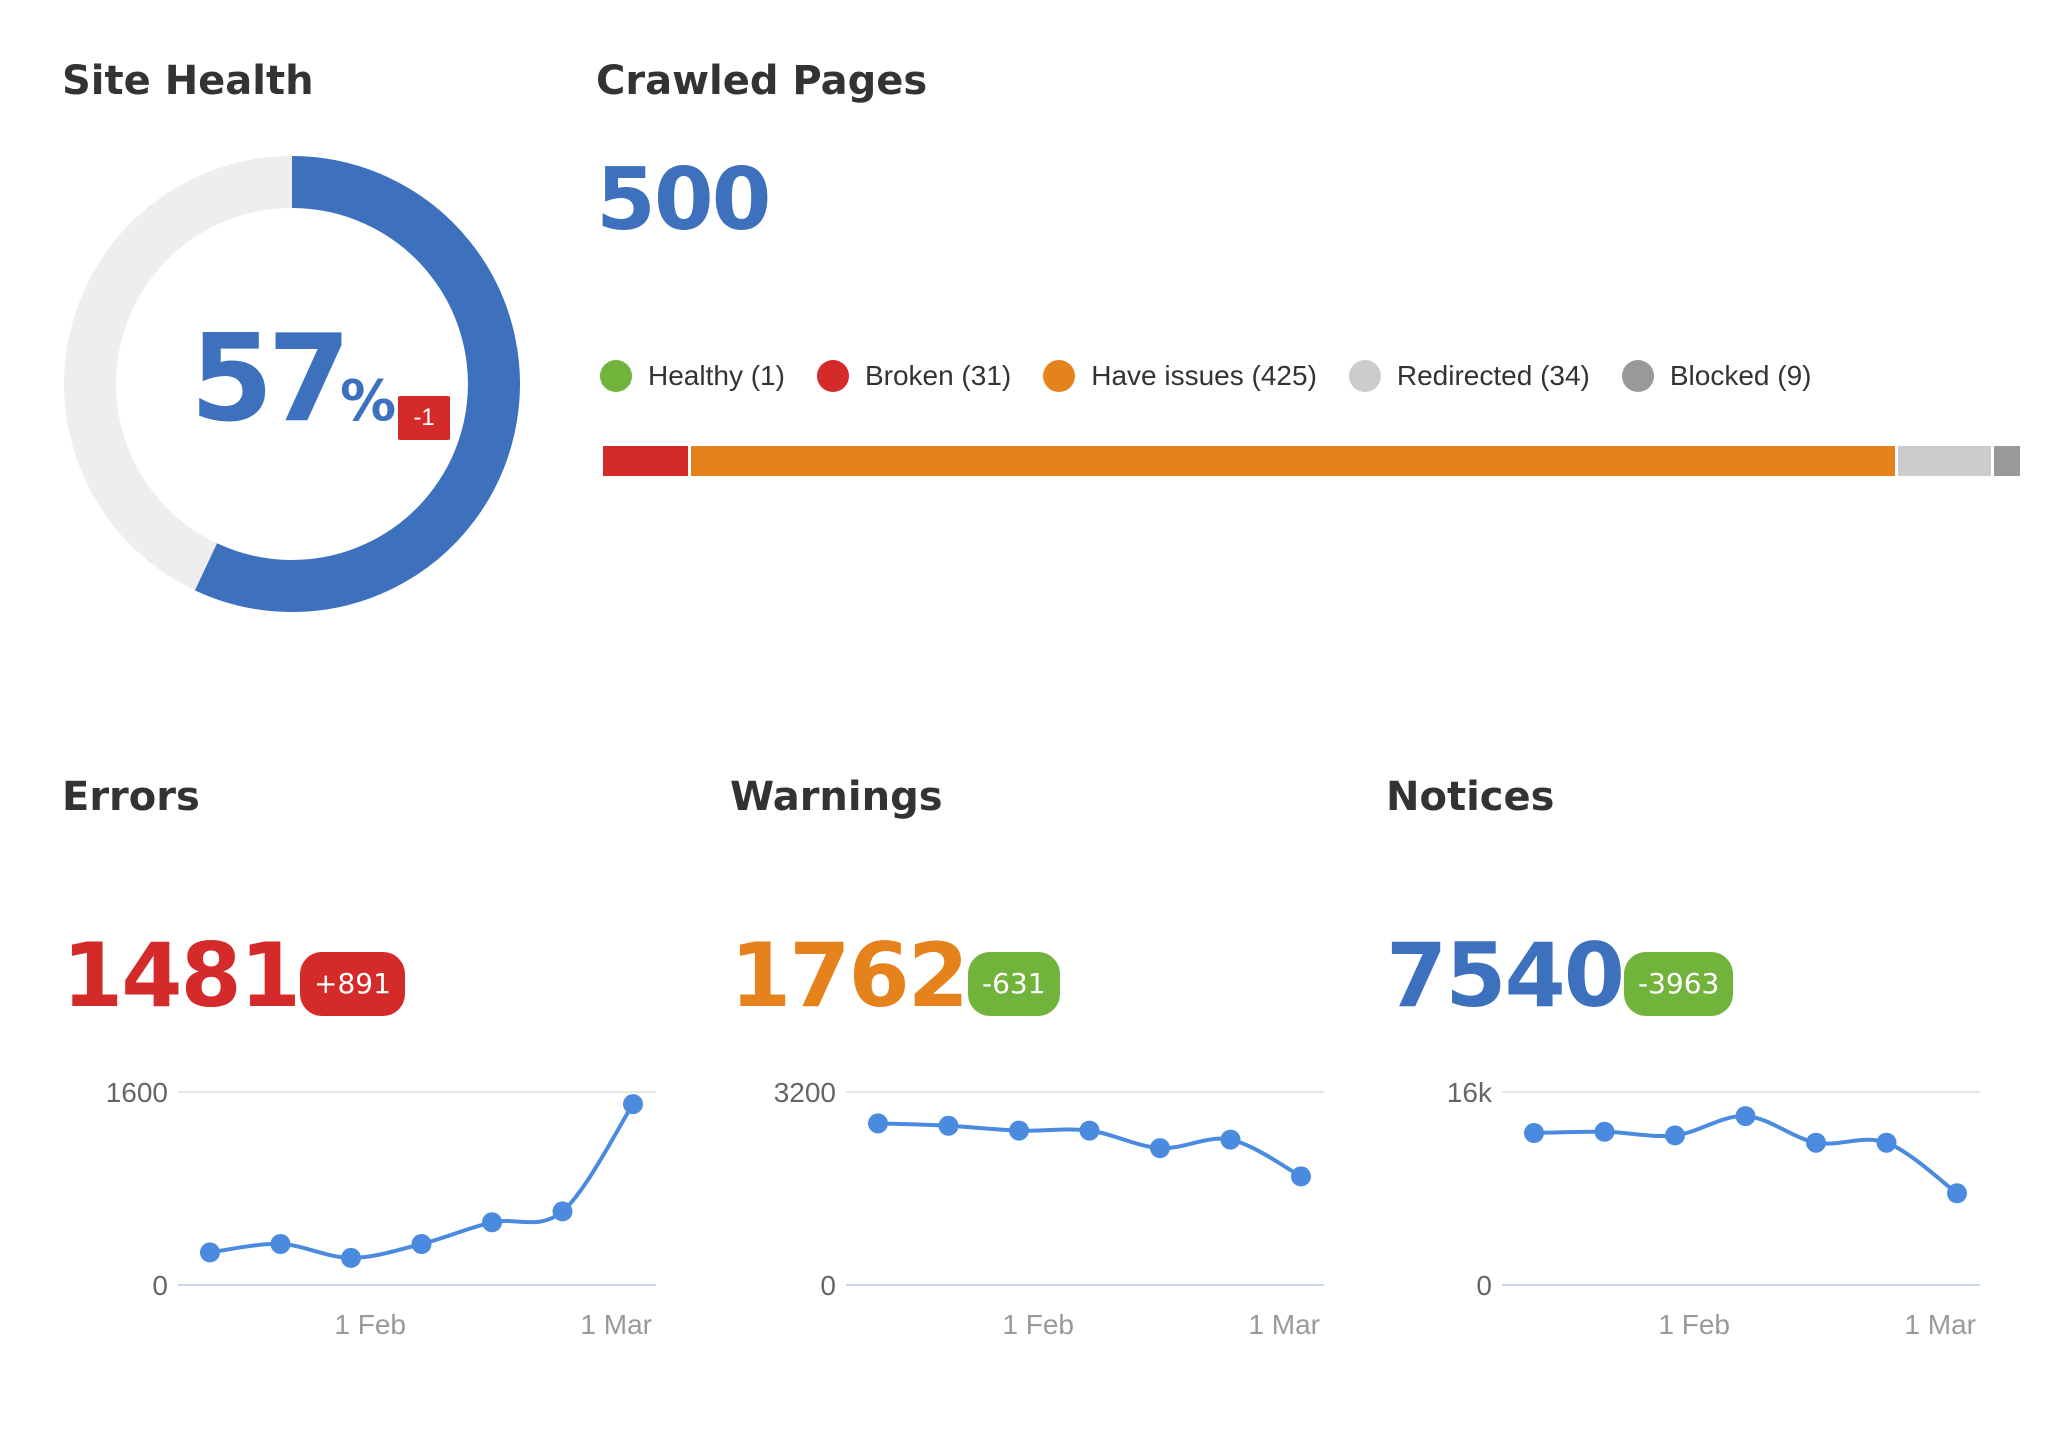  I want to click on stacked-bar-segment-redirected, so click(1946, 461).